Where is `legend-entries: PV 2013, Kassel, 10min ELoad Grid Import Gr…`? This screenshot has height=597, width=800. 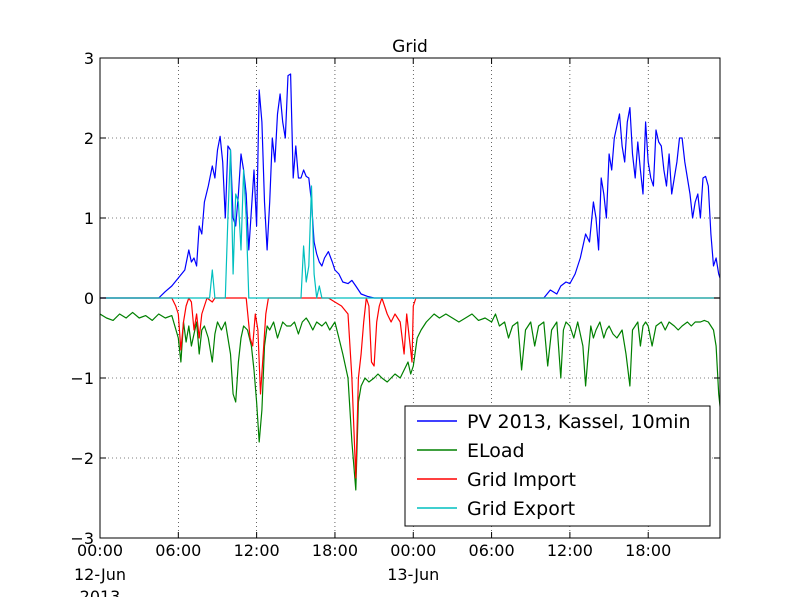
legend-entries: PV 2013, Kassel, 10min ELoad Grid Import Gr… is located at coordinates (554, 465).